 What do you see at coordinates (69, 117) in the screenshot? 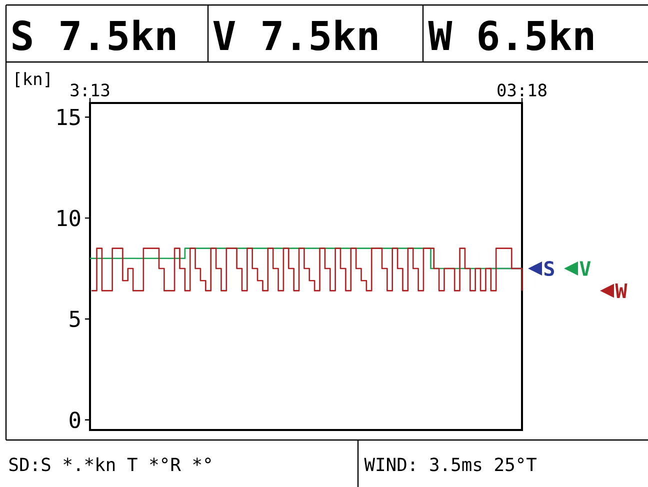
I see `y-tick-label: 15` at bounding box center [69, 117].